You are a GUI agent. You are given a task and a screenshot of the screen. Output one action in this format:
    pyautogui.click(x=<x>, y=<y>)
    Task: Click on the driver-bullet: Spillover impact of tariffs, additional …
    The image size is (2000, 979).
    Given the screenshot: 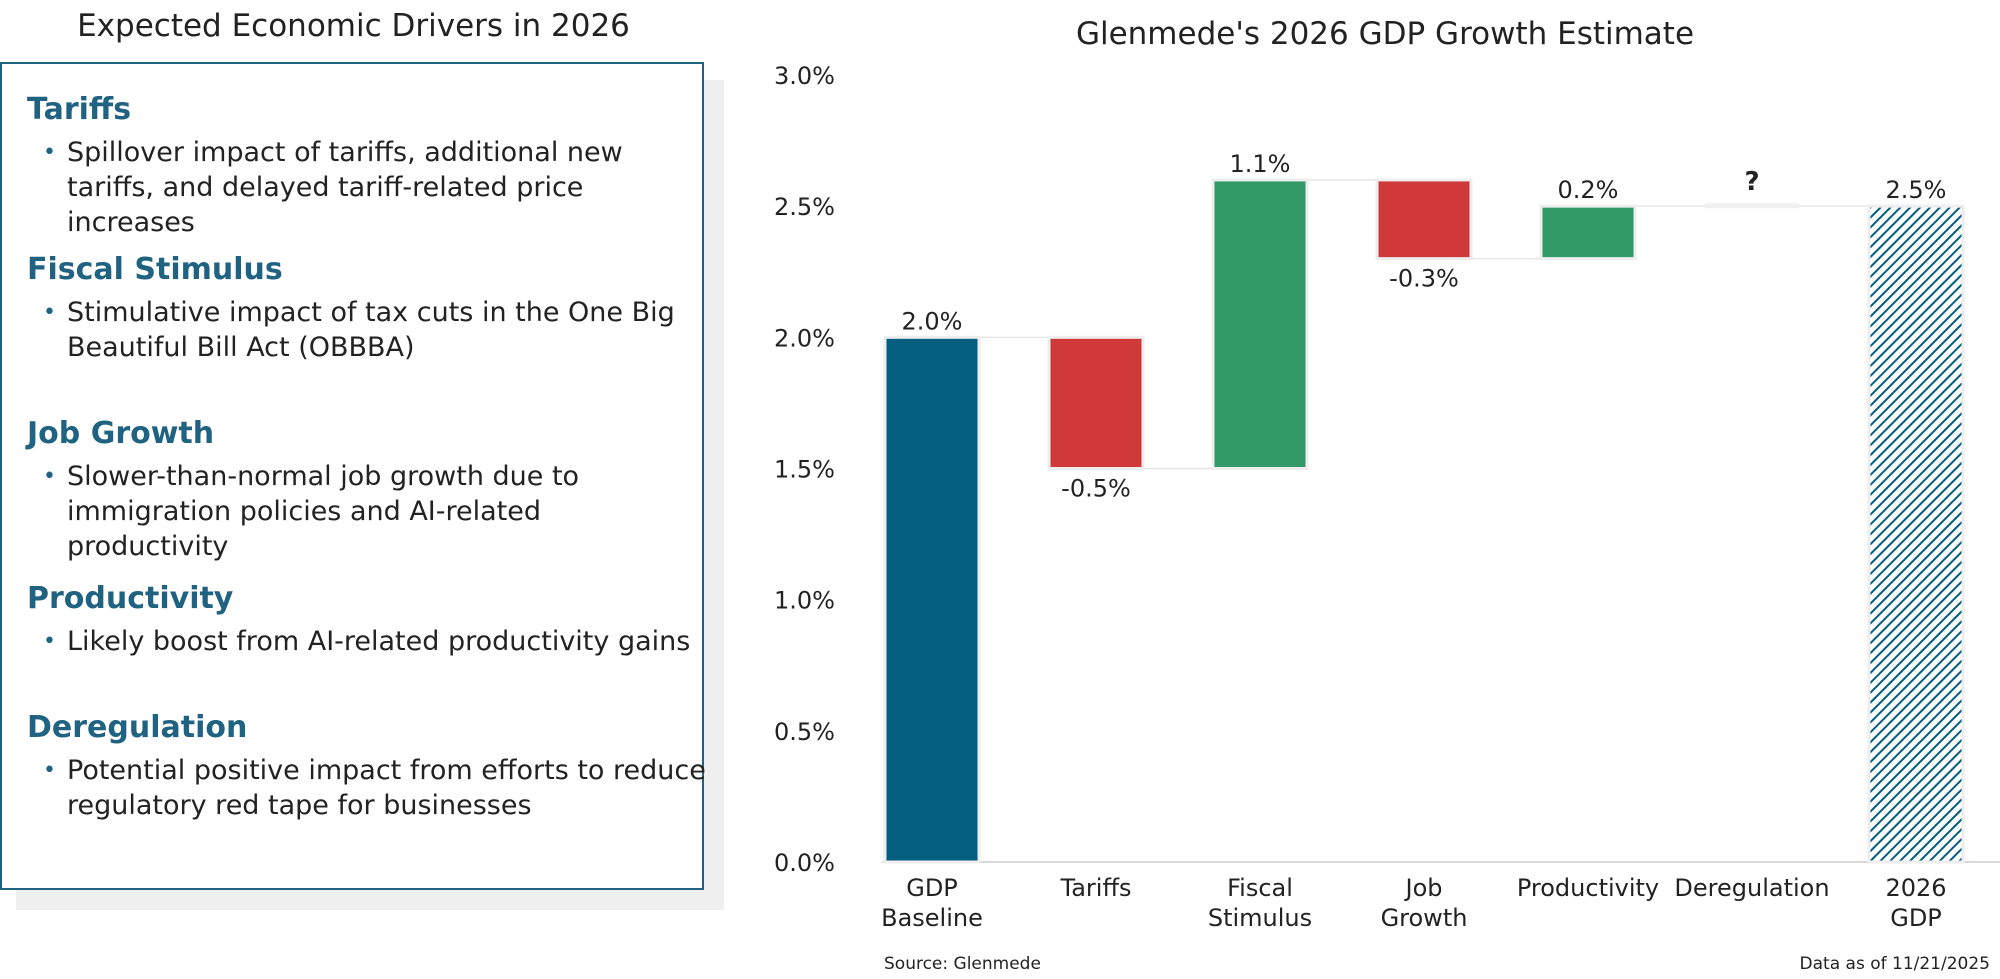 What is the action you would take?
    pyautogui.click(x=375, y=187)
    